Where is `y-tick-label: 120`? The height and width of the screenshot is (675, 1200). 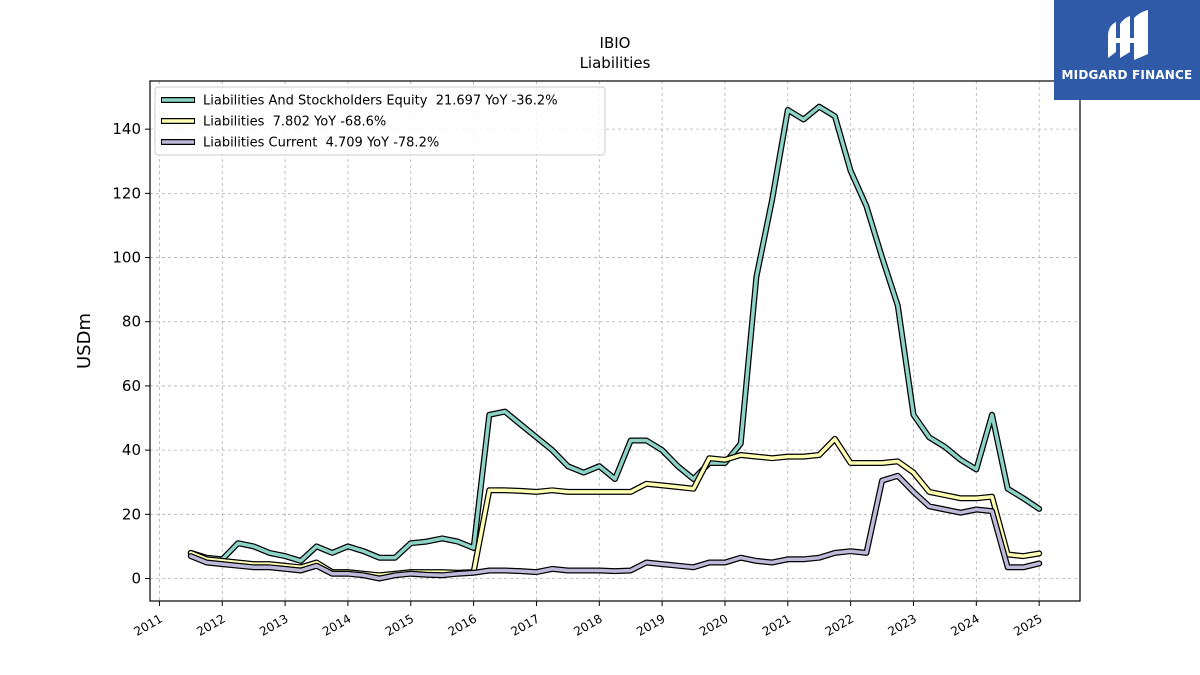 y-tick-label: 120 is located at coordinates (126, 193).